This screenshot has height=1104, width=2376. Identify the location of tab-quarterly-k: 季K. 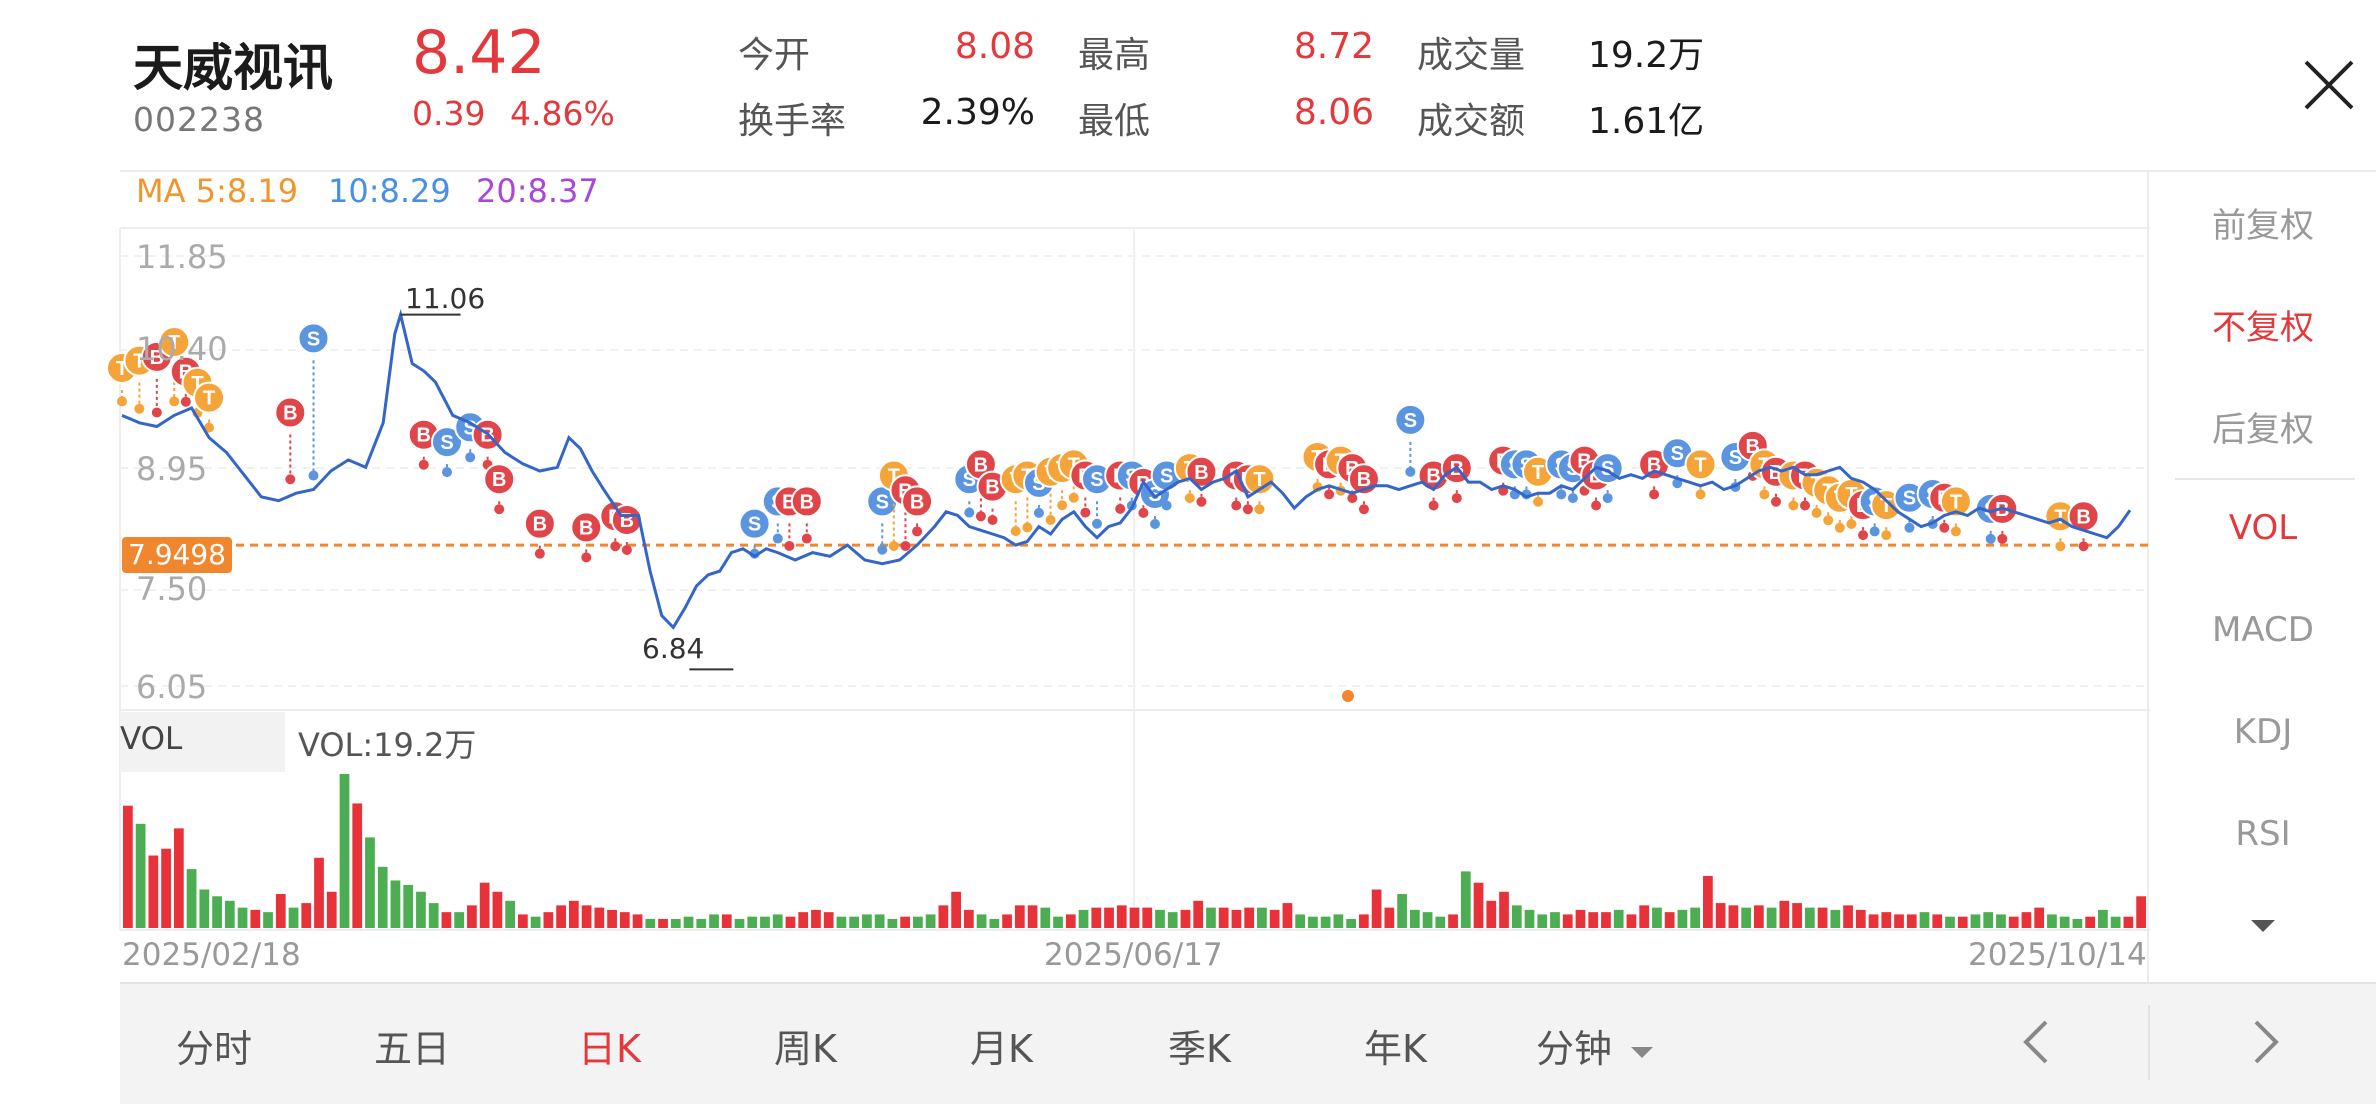
(1199, 1049).